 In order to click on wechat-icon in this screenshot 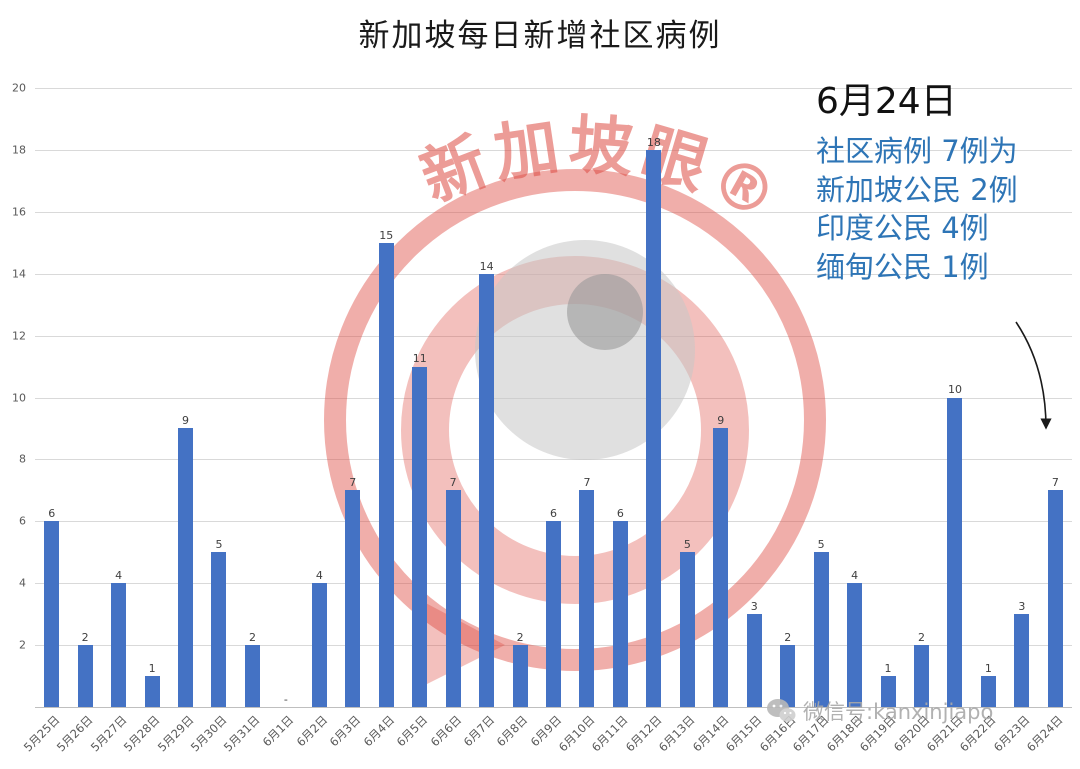, I will do `click(781, 710)`.